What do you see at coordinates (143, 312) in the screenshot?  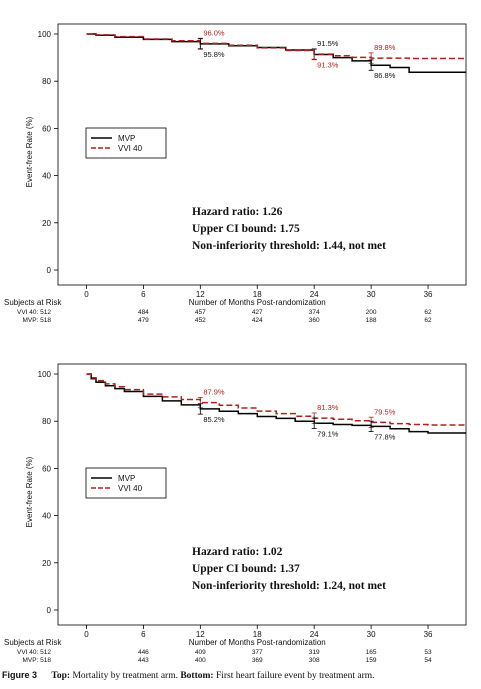 I see `risk-count: 484` at bounding box center [143, 312].